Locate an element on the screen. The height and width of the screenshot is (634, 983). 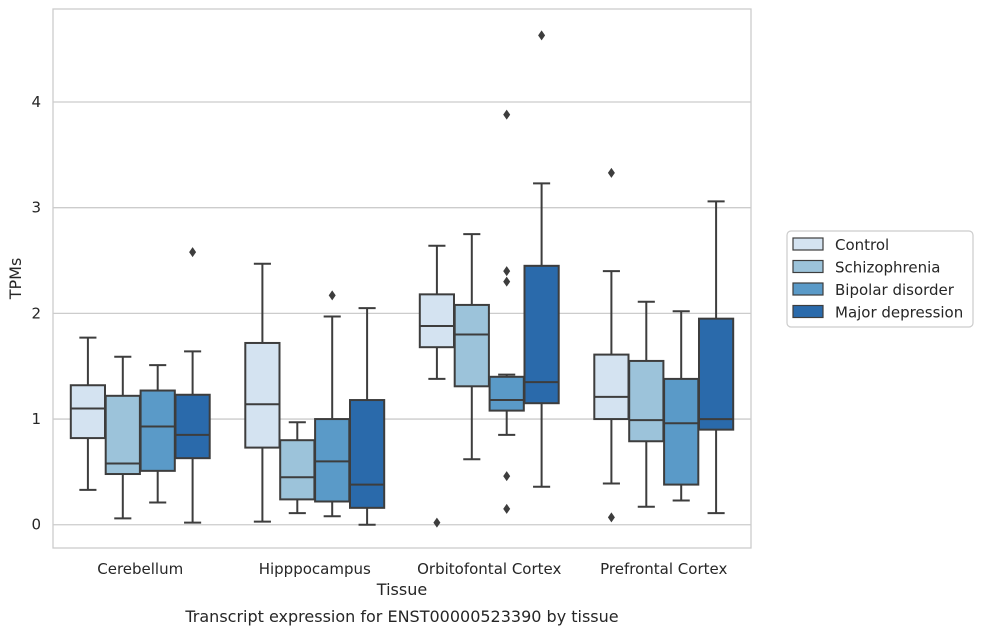
x-tick-label: Hipppocampus is located at coordinates (315, 569).